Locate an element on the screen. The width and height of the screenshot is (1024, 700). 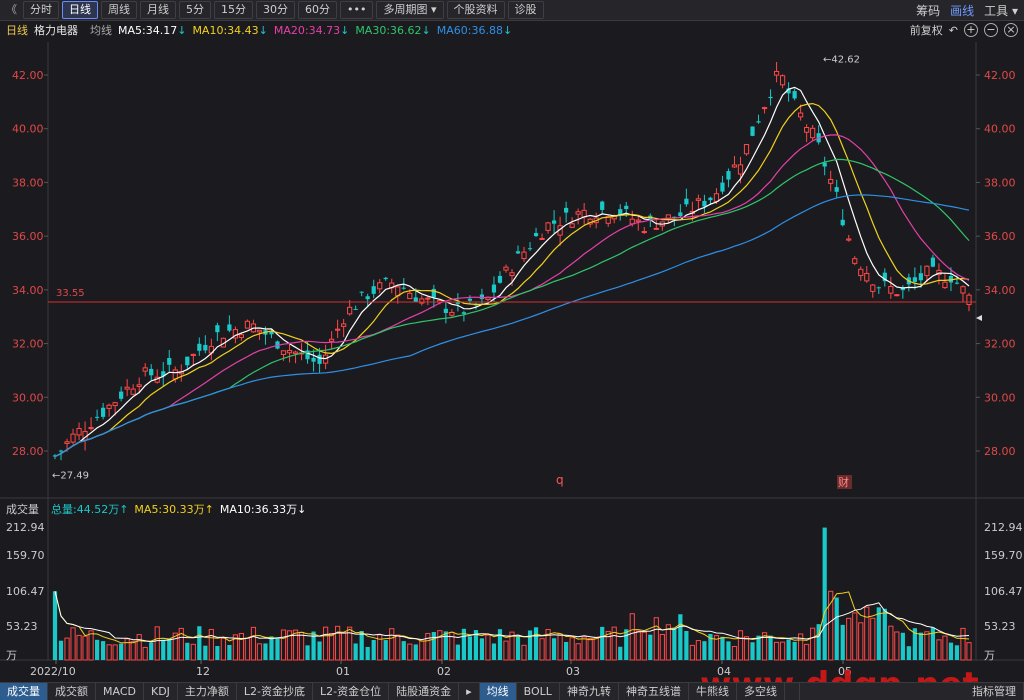
current-price-pointer-icon is located at coordinates (979, 318).